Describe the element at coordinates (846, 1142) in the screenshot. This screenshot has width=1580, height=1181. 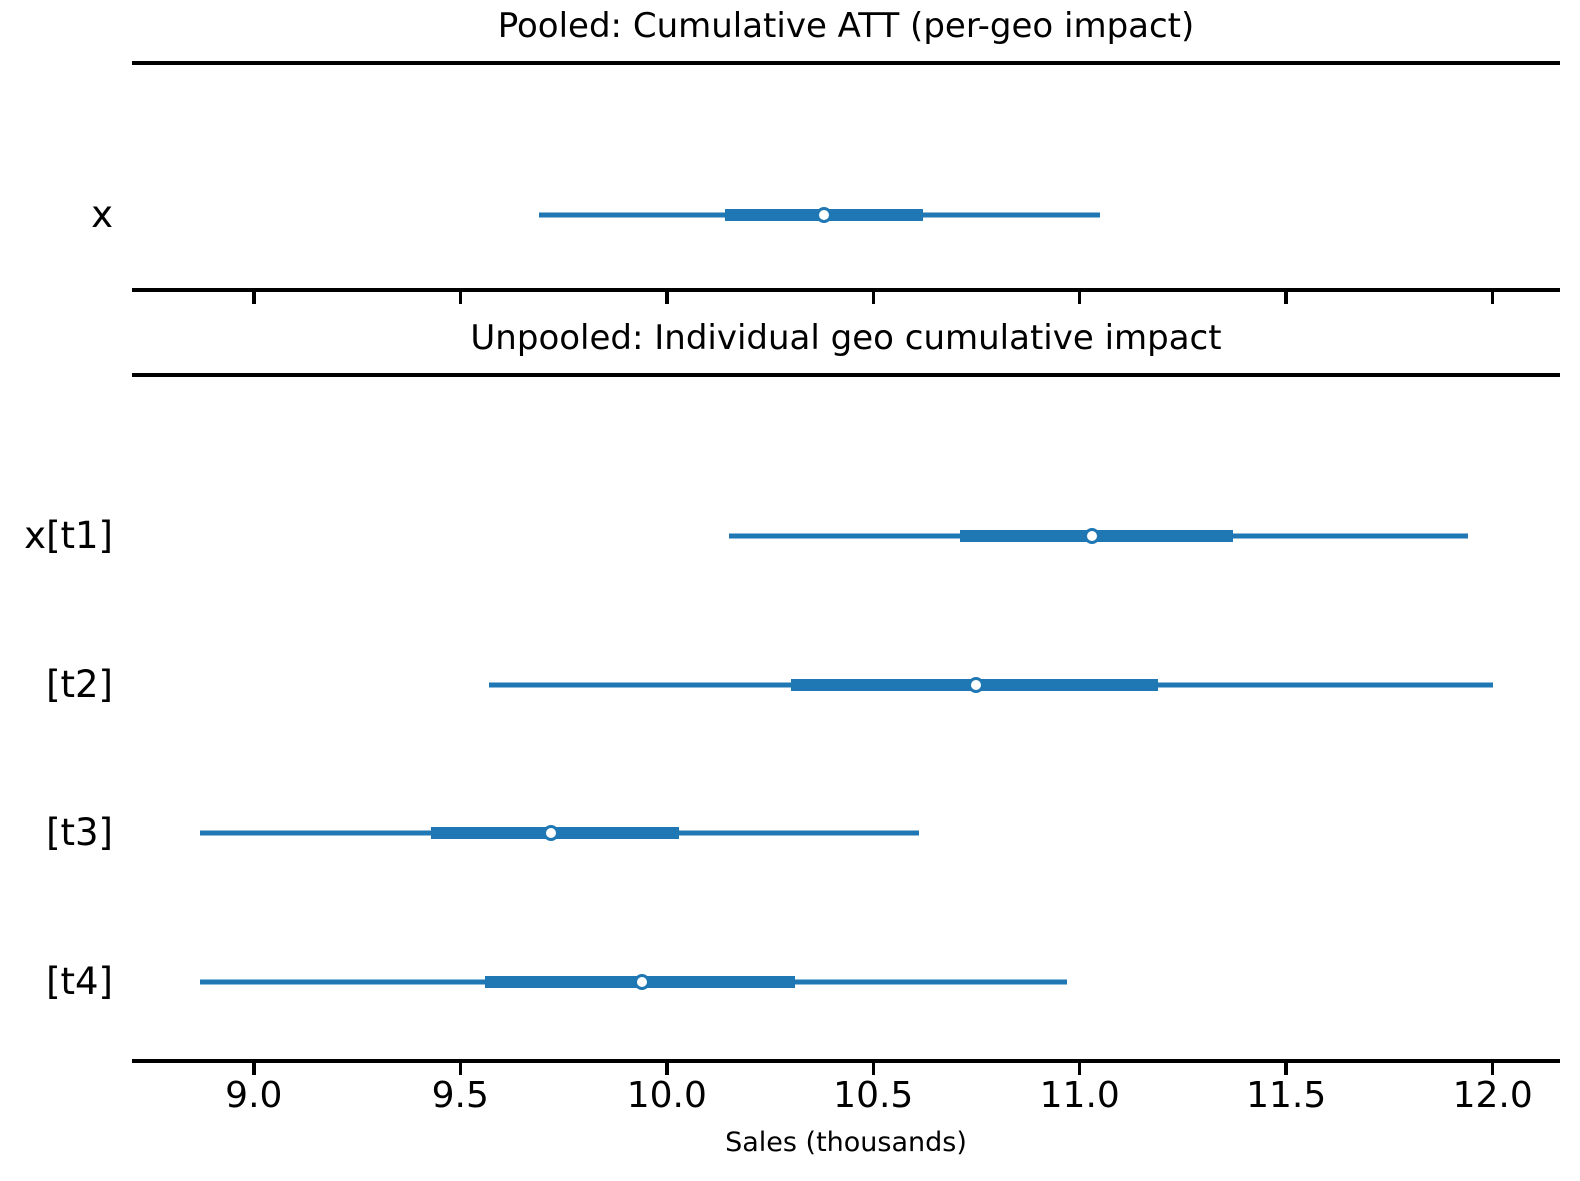
I see `x-axis-label: Sales (thousands)` at that location.